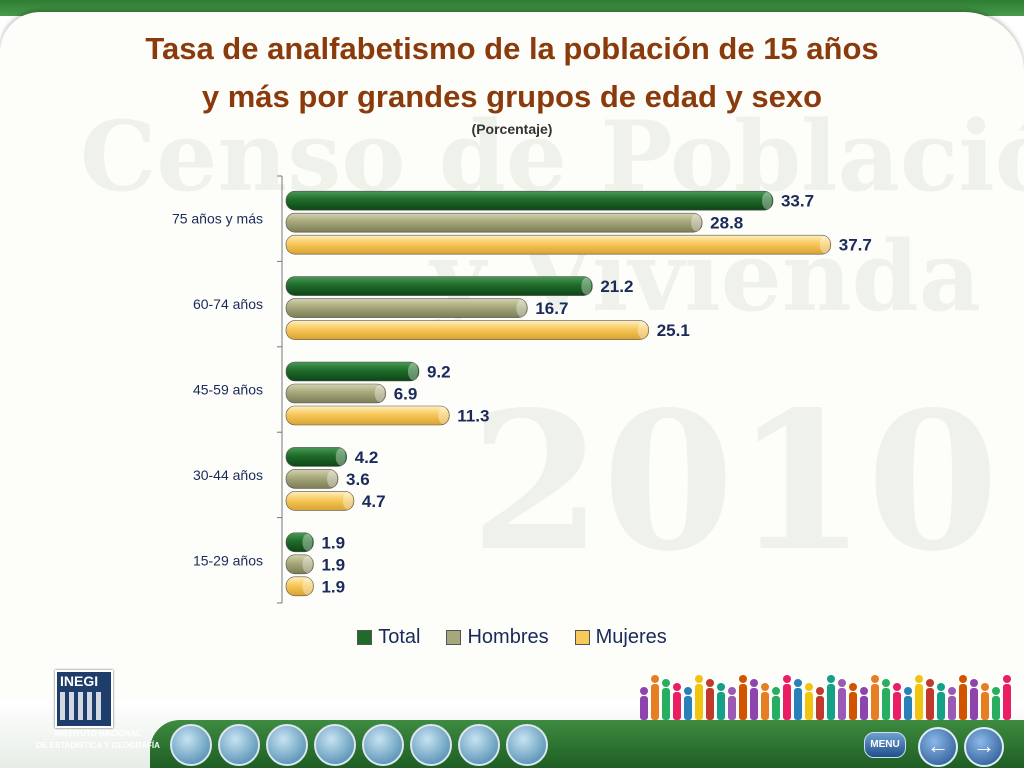 This screenshot has width=1024, height=768. I want to click on value-label-total: 21.2, so click(616, 286).